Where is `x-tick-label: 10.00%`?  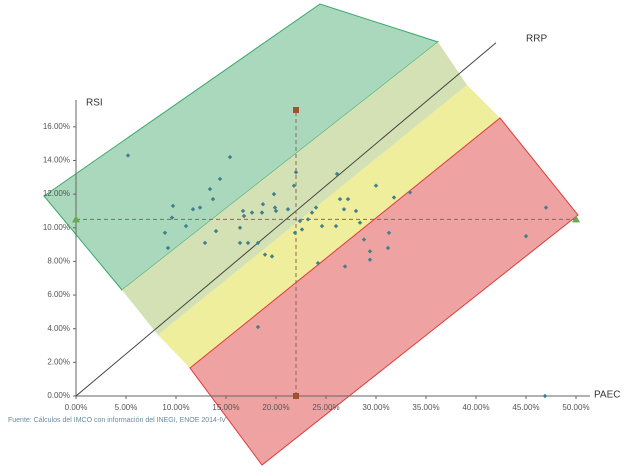 x-tick-label: 10.00% is located at coordinates (175, 407).